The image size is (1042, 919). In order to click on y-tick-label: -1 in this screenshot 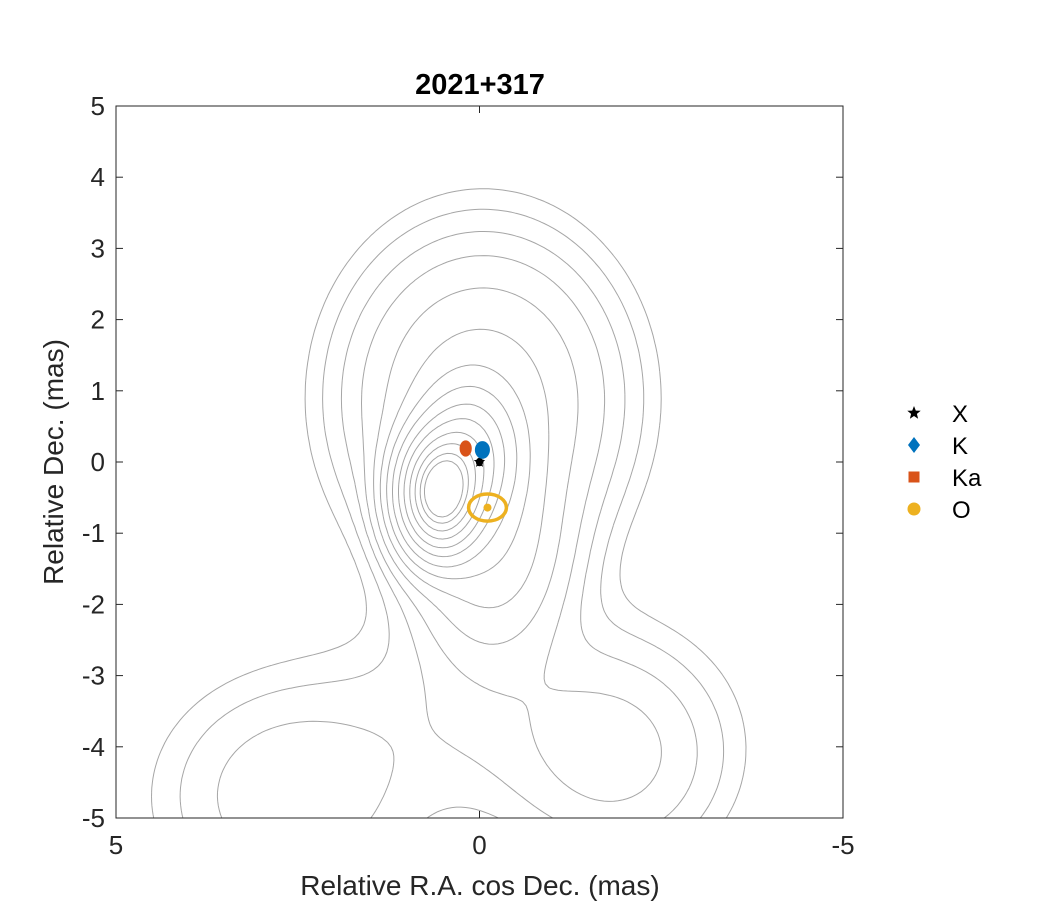, I will do `click(93, 533)`.